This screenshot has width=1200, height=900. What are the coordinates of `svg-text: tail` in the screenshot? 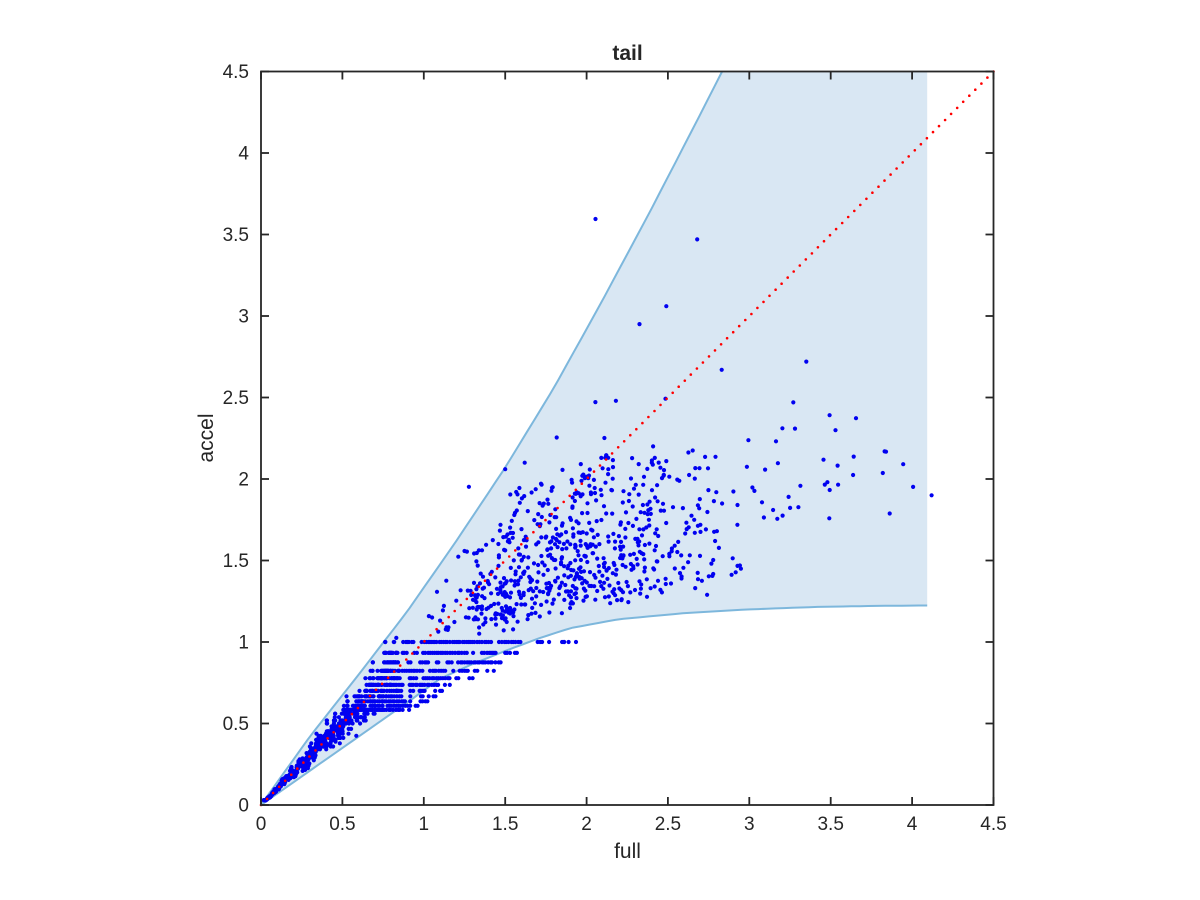 It's located at (627, 53).